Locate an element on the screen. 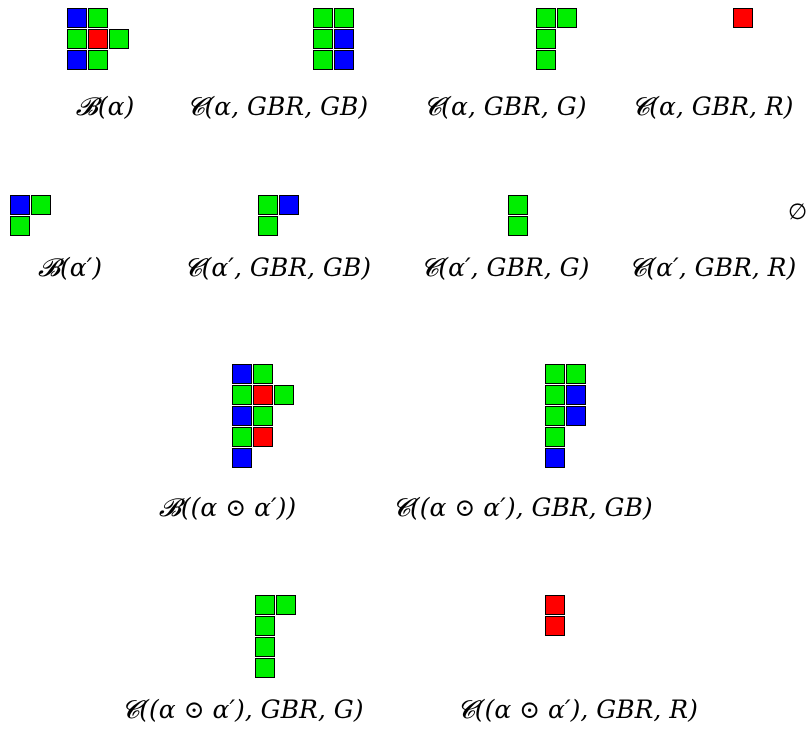 This screenshot has width=810, height=743. figure-caption: 𝓒((α ⊙ α′), GBR, R) is located at coordinates (577, 709).